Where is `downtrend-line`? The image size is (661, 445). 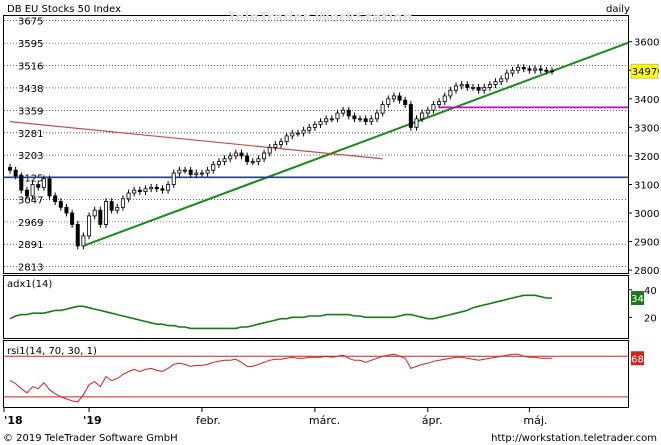 downtrend-line is located at coordinates (196, 140).